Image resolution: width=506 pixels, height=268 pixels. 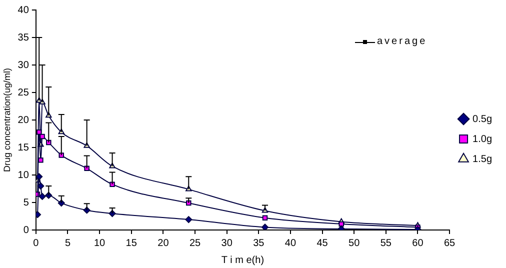 I want to click on x-tick-label: 10, so click(x=100, y=243).